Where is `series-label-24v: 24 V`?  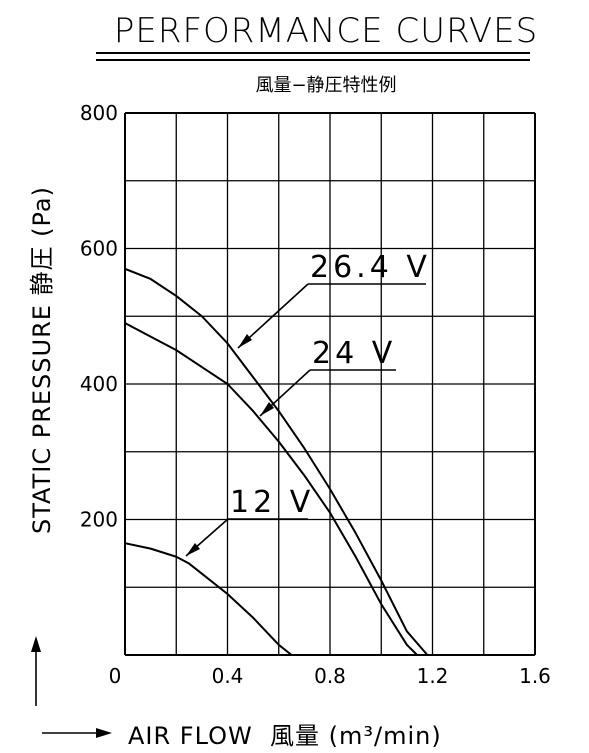
series-label-24v: 24 V is located at coordinates (327, 376).